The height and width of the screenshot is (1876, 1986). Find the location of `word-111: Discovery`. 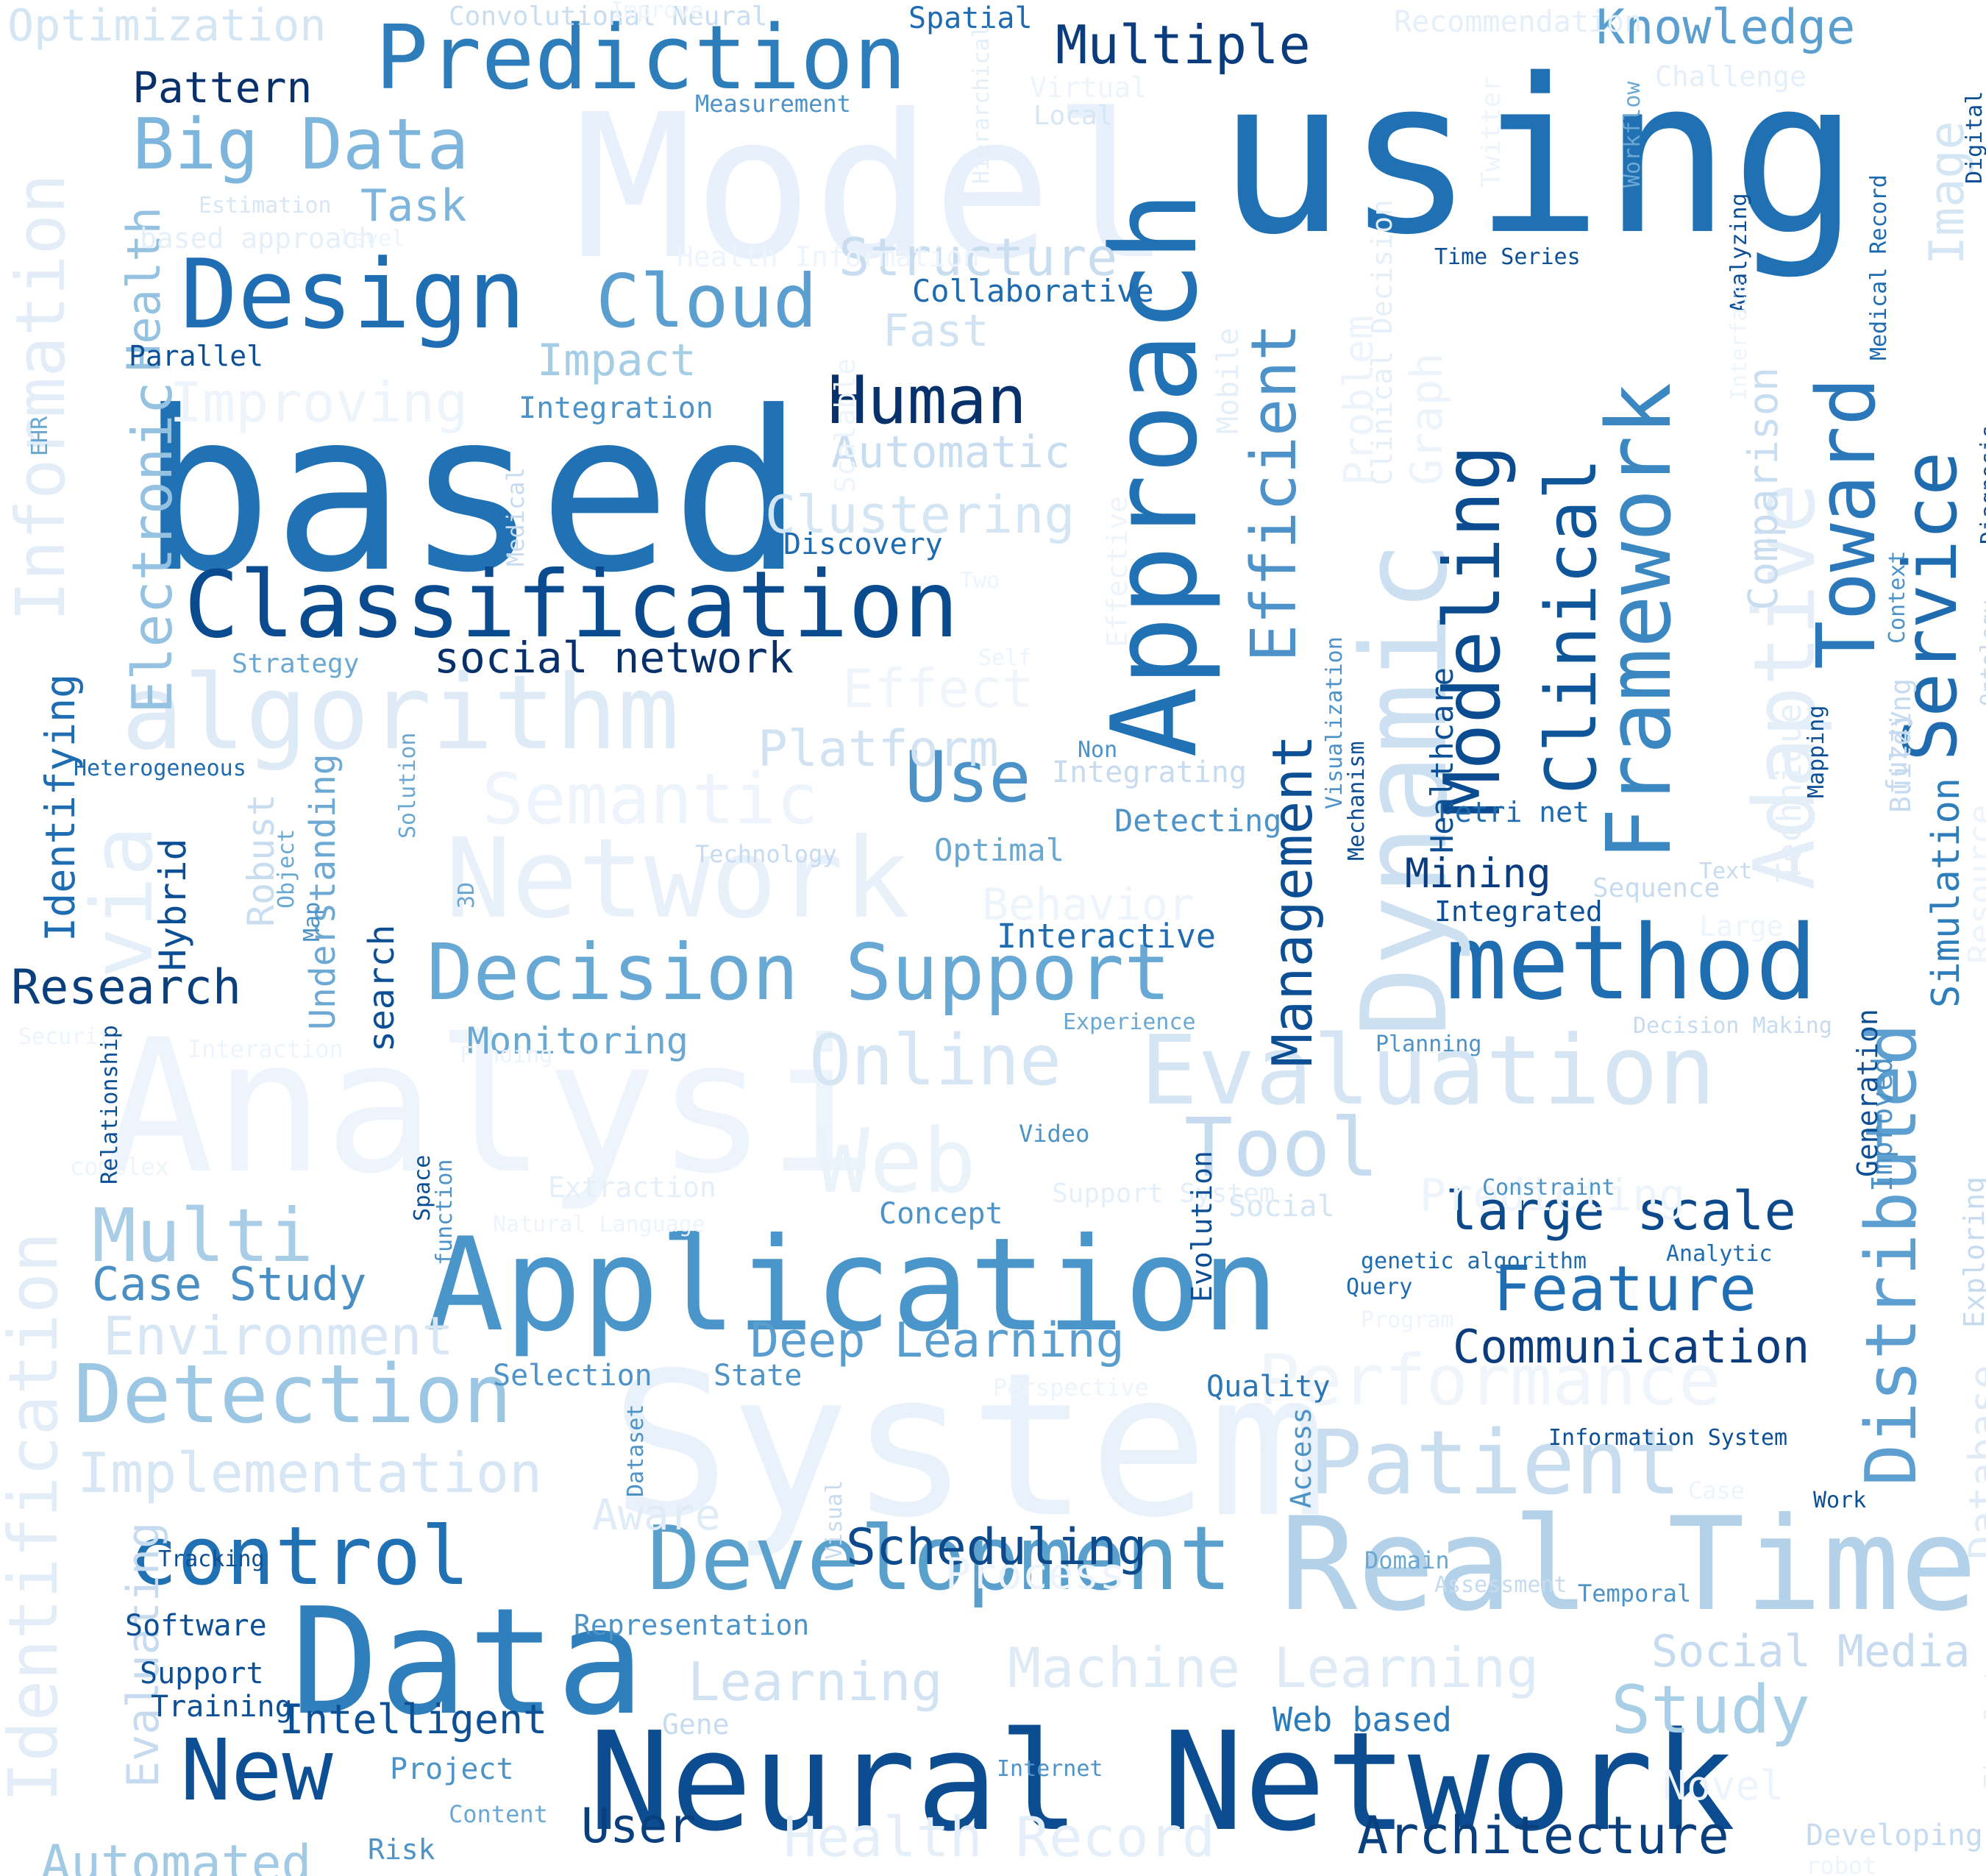

word-111: Discovery is located at coordinates (863, 544).